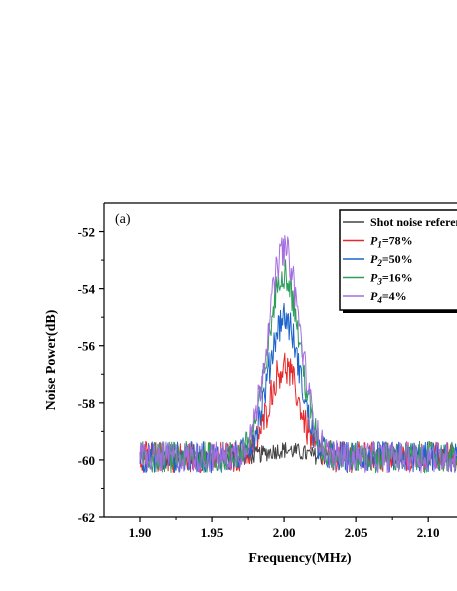  I want to click on legend-label-2: P1=78%, so click(391, 242).